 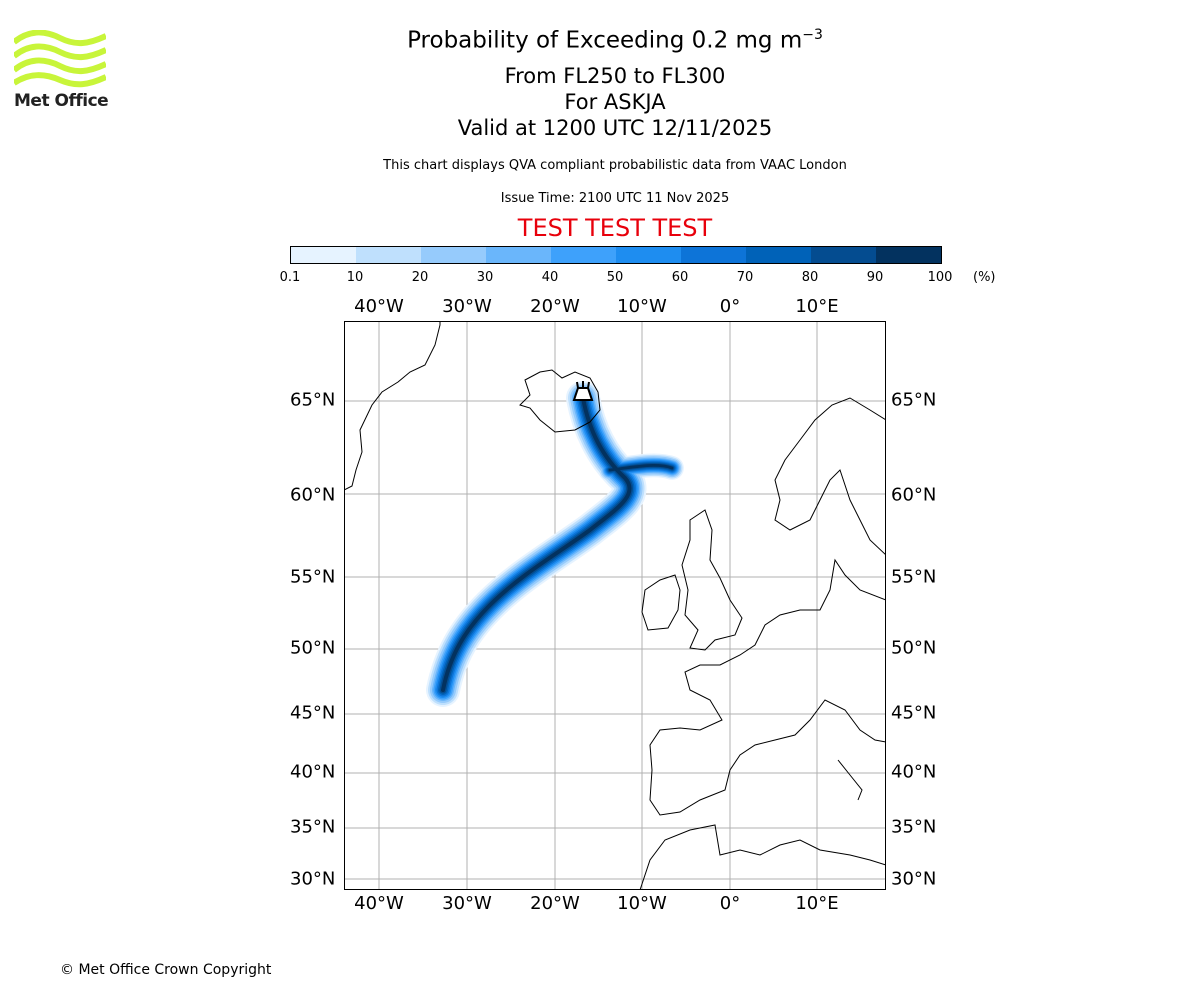 What do you see at coordinates (550, 277) in the screenshot?
I see `colorbar-tick-label: 40` at bounding box center [550, 277].